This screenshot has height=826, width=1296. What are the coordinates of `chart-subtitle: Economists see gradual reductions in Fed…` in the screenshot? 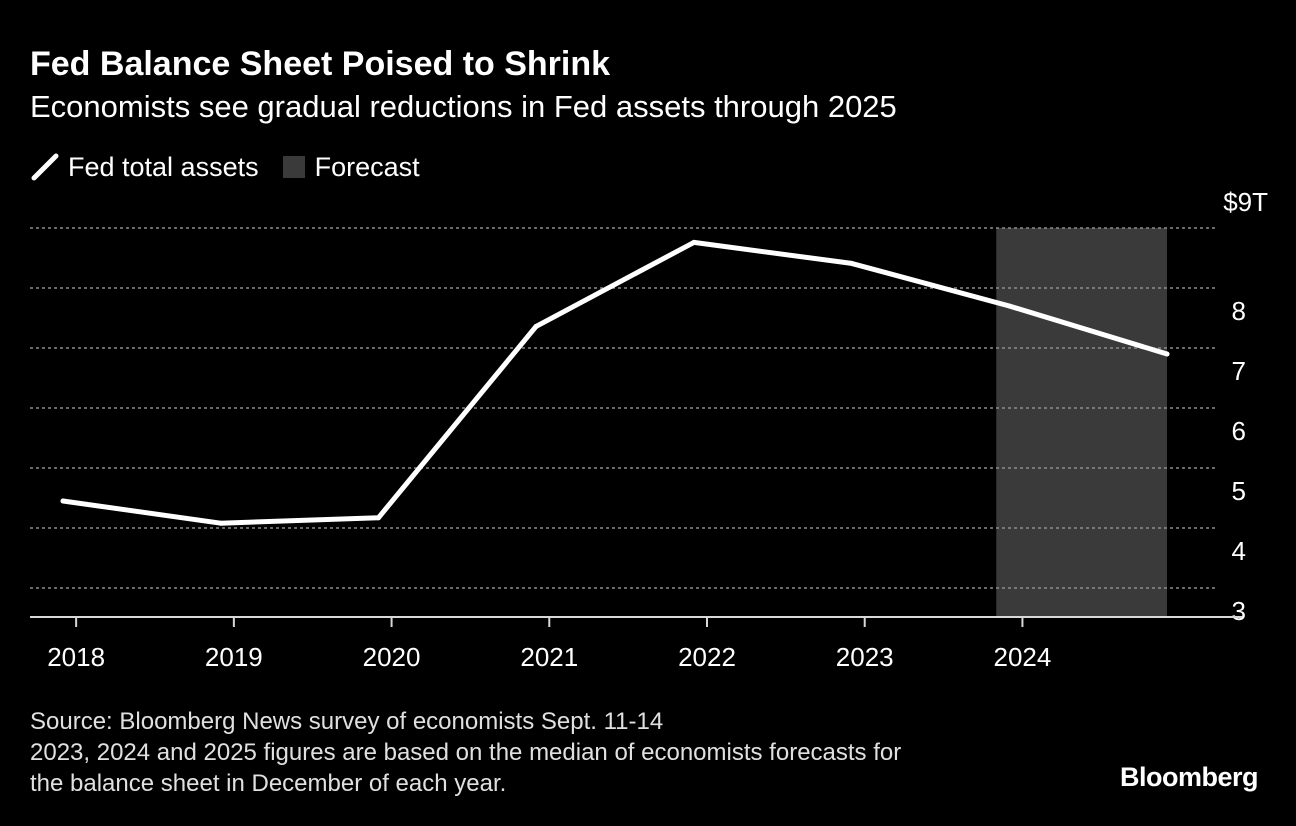 It's located at (463, 106).